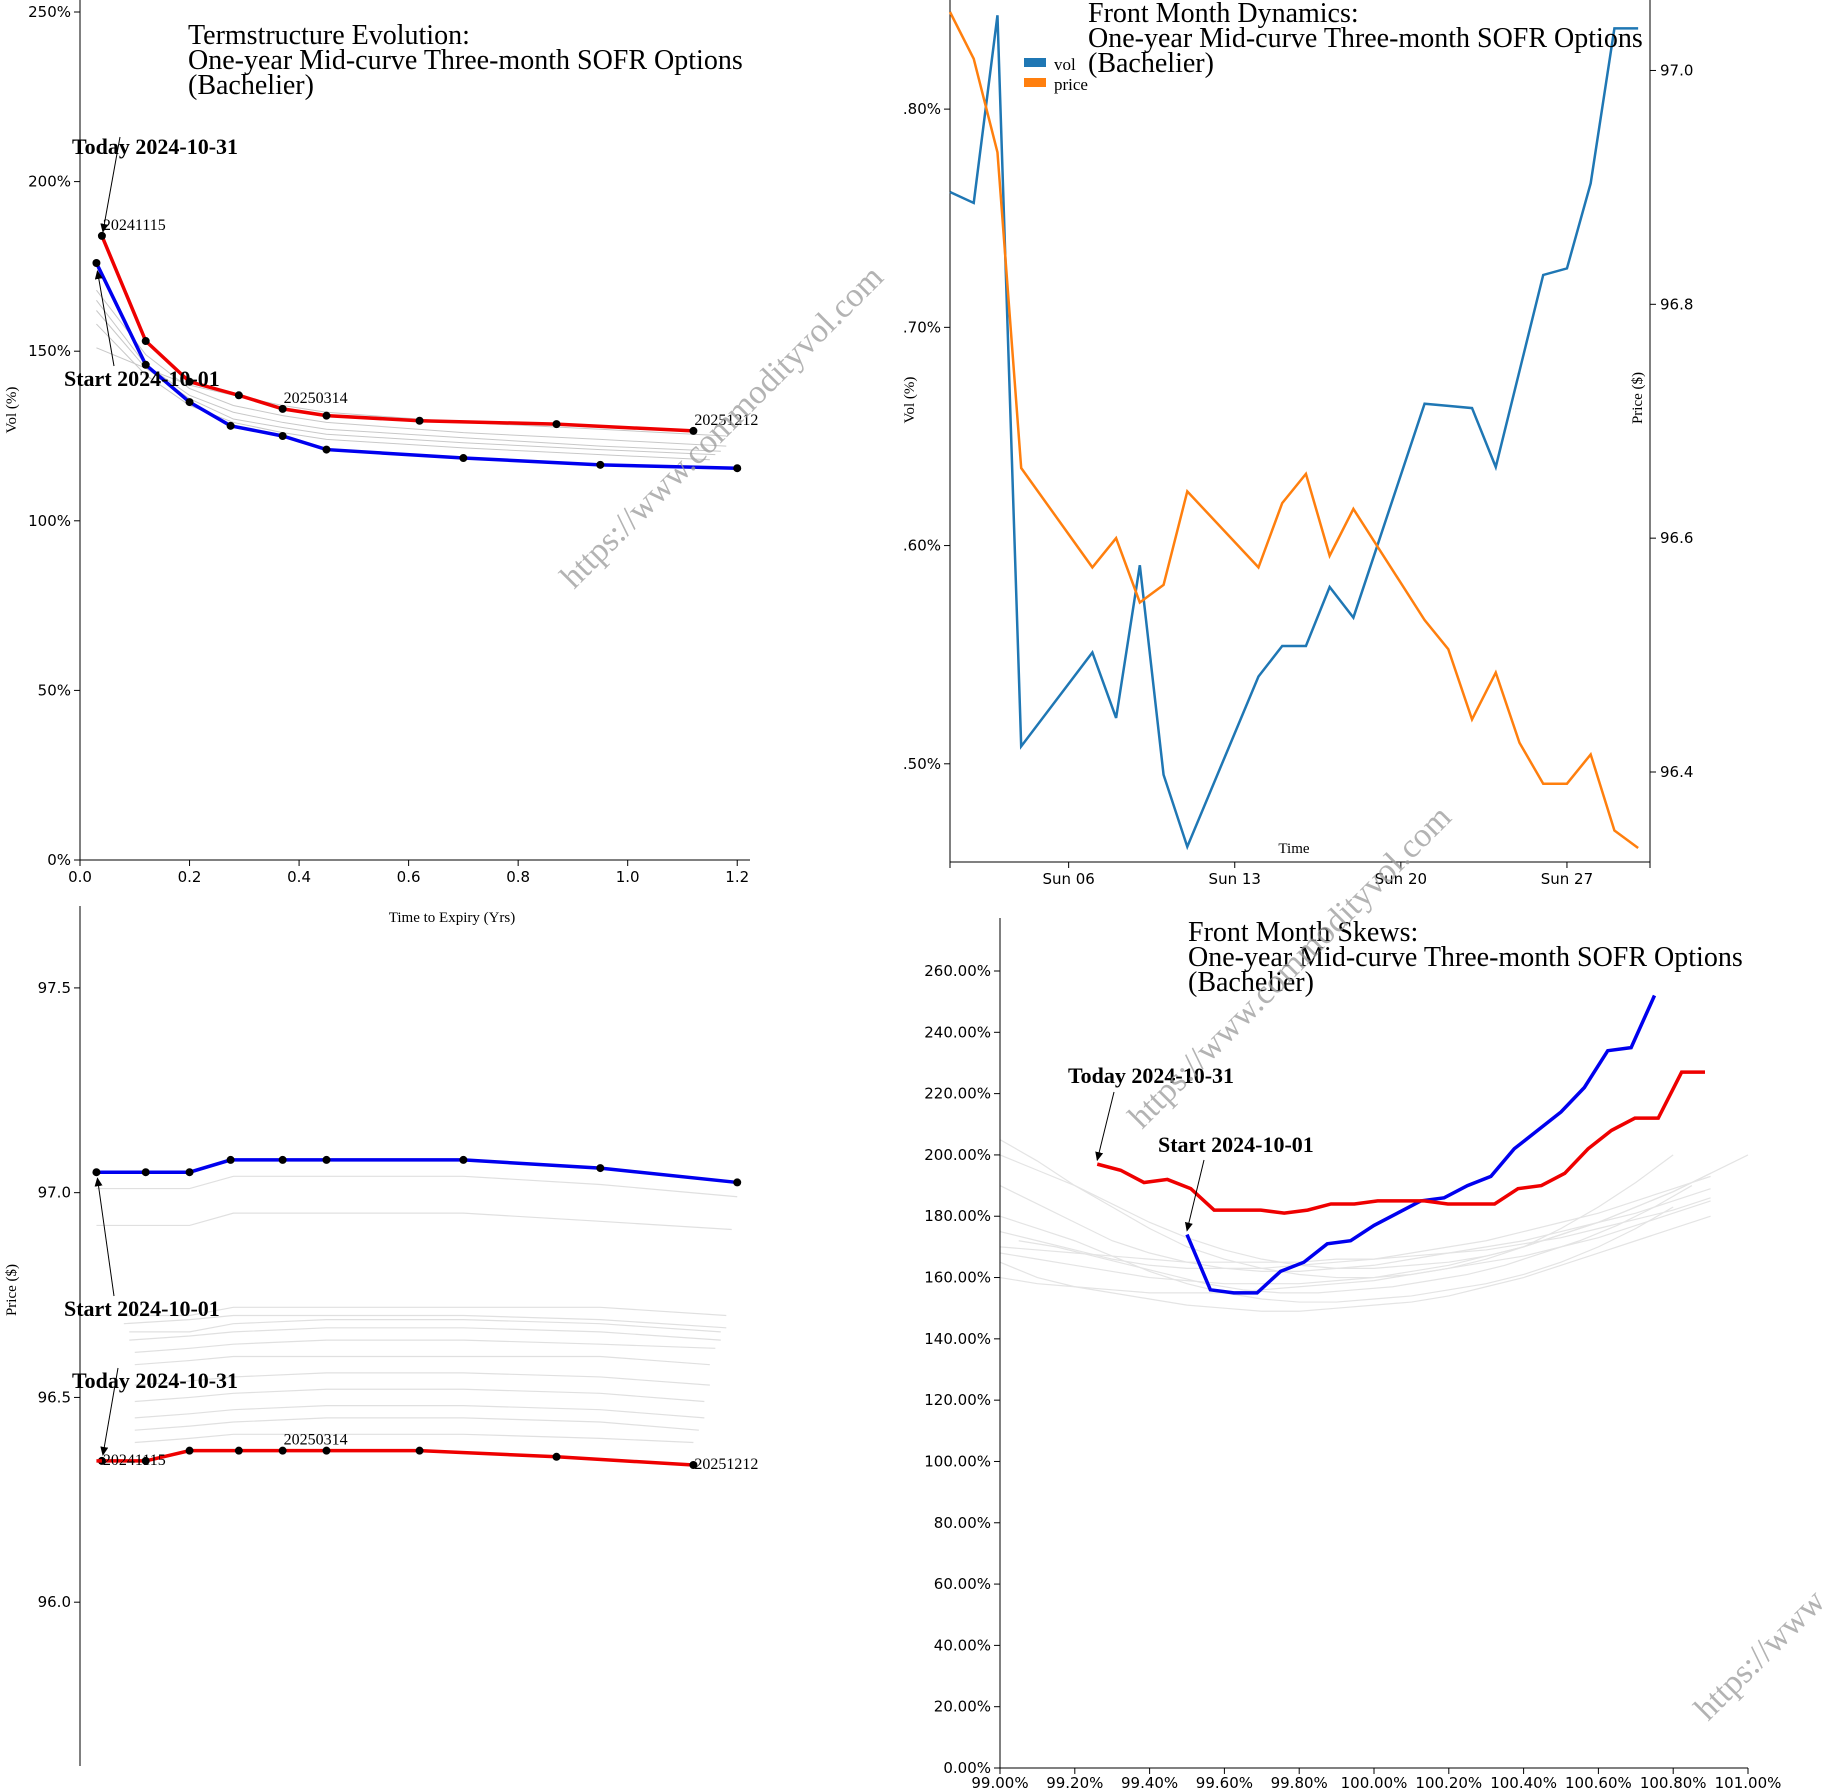 The height and width of the screenshot is (1792, 1822). I want to click on y-tick-label: .70%, so click(922, 327).